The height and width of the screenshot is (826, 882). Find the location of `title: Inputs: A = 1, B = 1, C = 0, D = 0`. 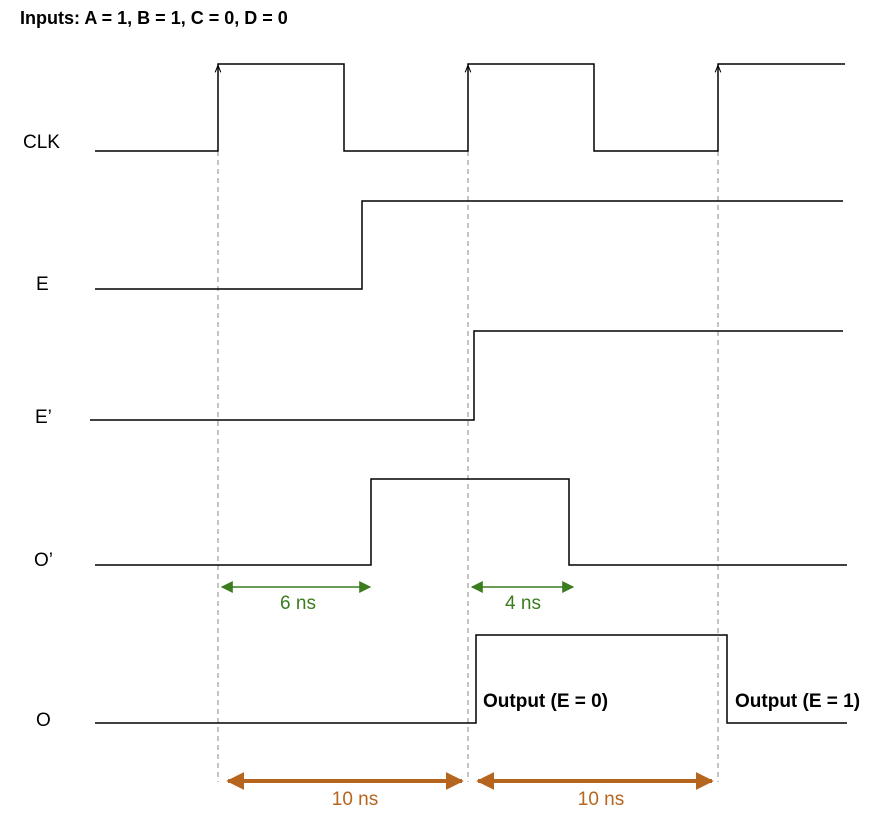

title: Inputs: A = 1, B = 1, C = 0, D = 0 is located at coordinates (154, 18).